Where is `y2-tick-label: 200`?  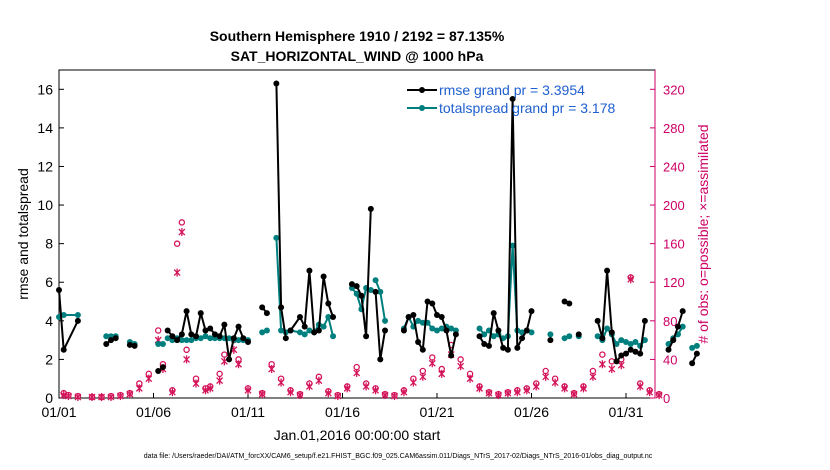 y2-tick-label: 200 is located at coordinates (674, 205).